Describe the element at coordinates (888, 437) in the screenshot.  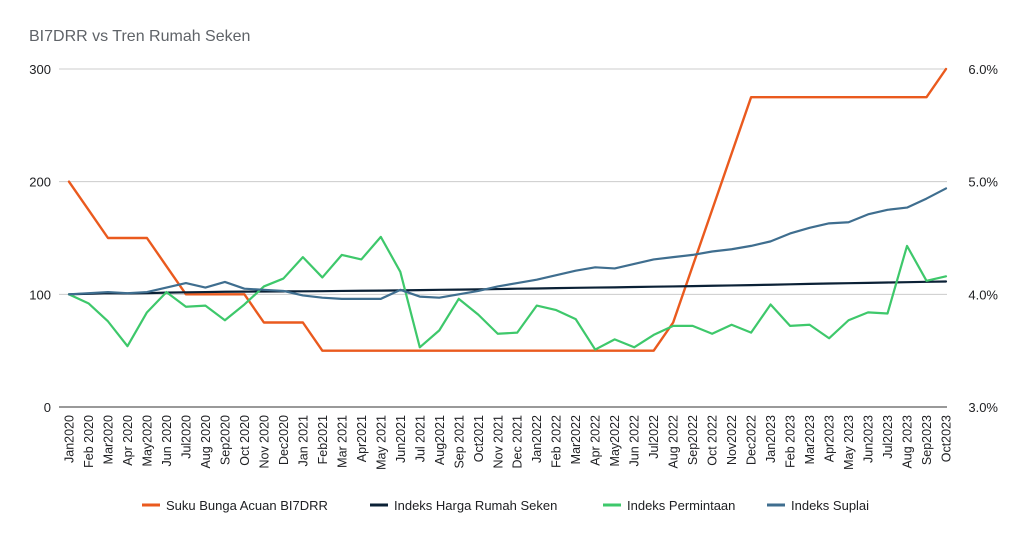
I see `x-tick-label: Jul2023` at that location.